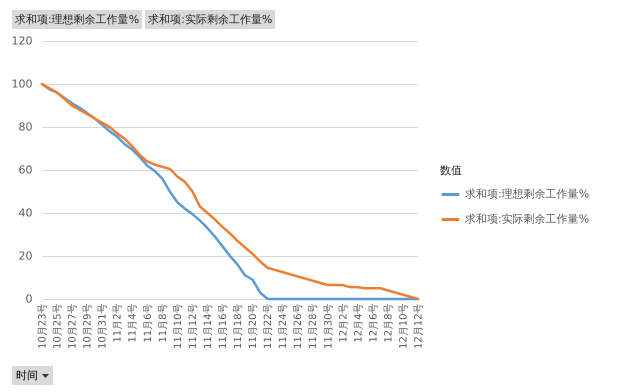 This screenshot has height=392, width=618. Describe the element at coordinates (344, 323) in the screenshot. I see `x-tick-label: 12月2号` at that location.